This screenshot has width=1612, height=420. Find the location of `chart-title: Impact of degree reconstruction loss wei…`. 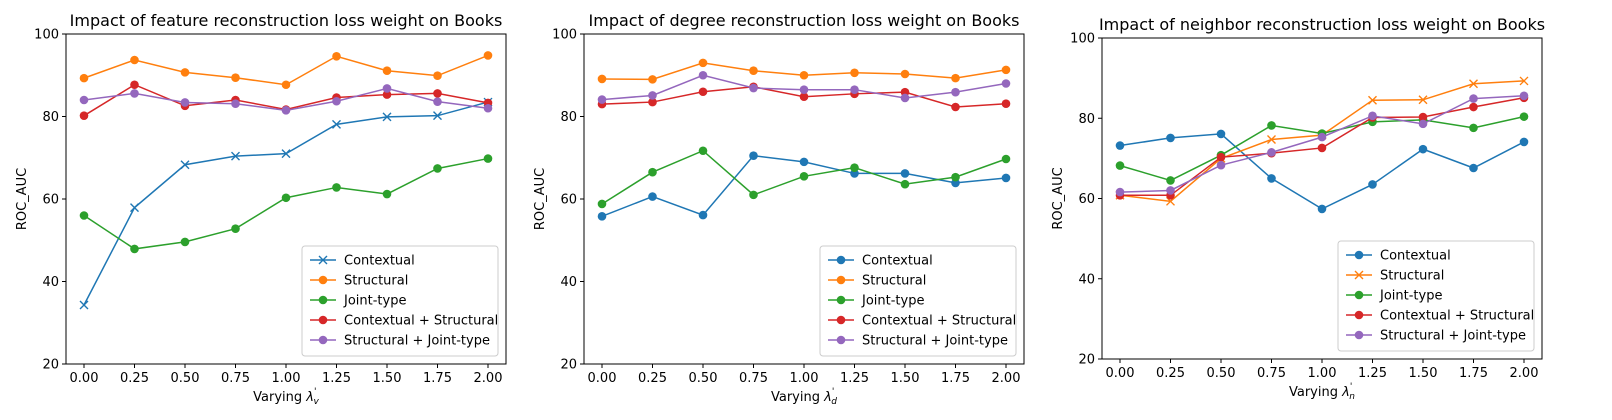

chart-title: Impact of degree reconstruction loss wei… is located at coordinates (804, 20).